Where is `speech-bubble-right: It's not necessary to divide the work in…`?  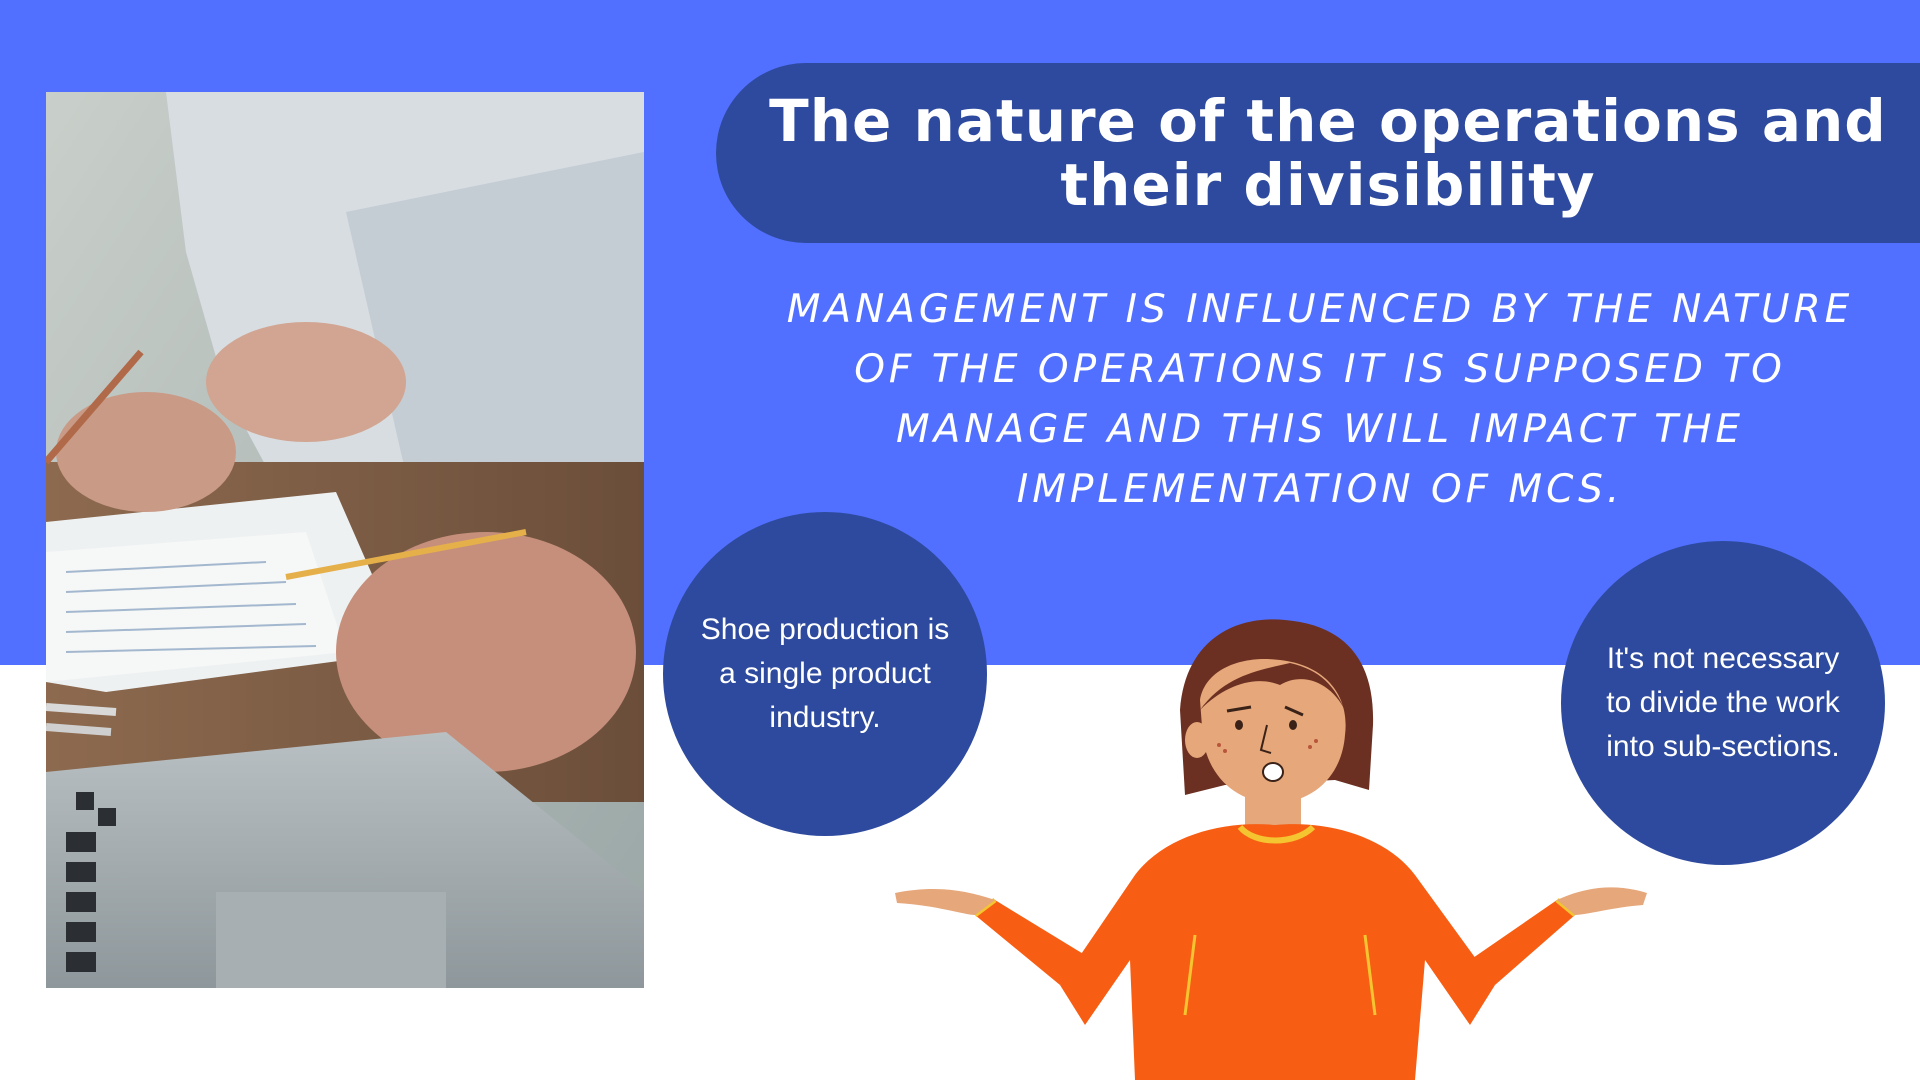
speech-bubble-right: It's not necessary to divide the work in… is located at coordinates (1723, 703).